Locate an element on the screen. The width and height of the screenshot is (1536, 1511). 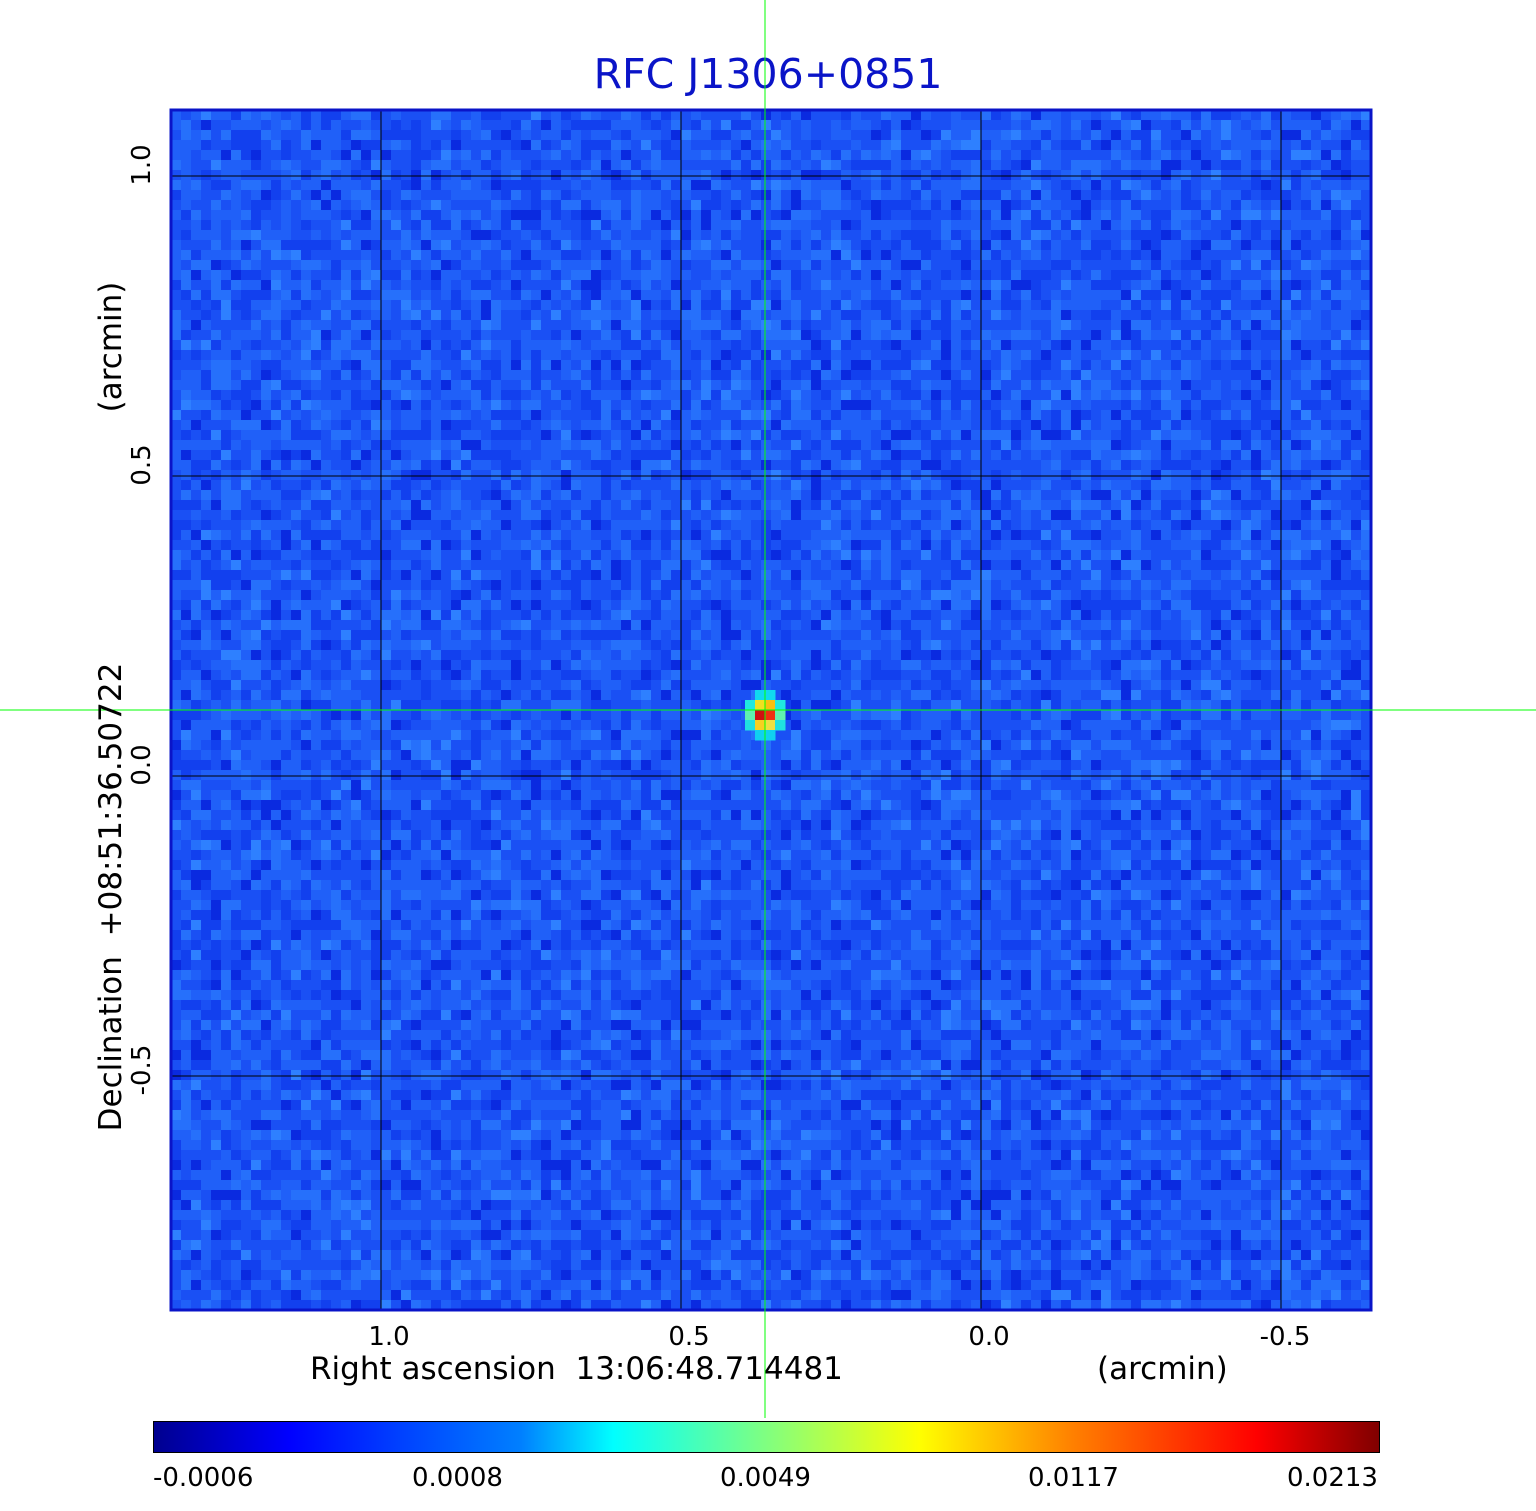
x-axis-unit: (arcmin) is located at coordinates (1162, 1369).